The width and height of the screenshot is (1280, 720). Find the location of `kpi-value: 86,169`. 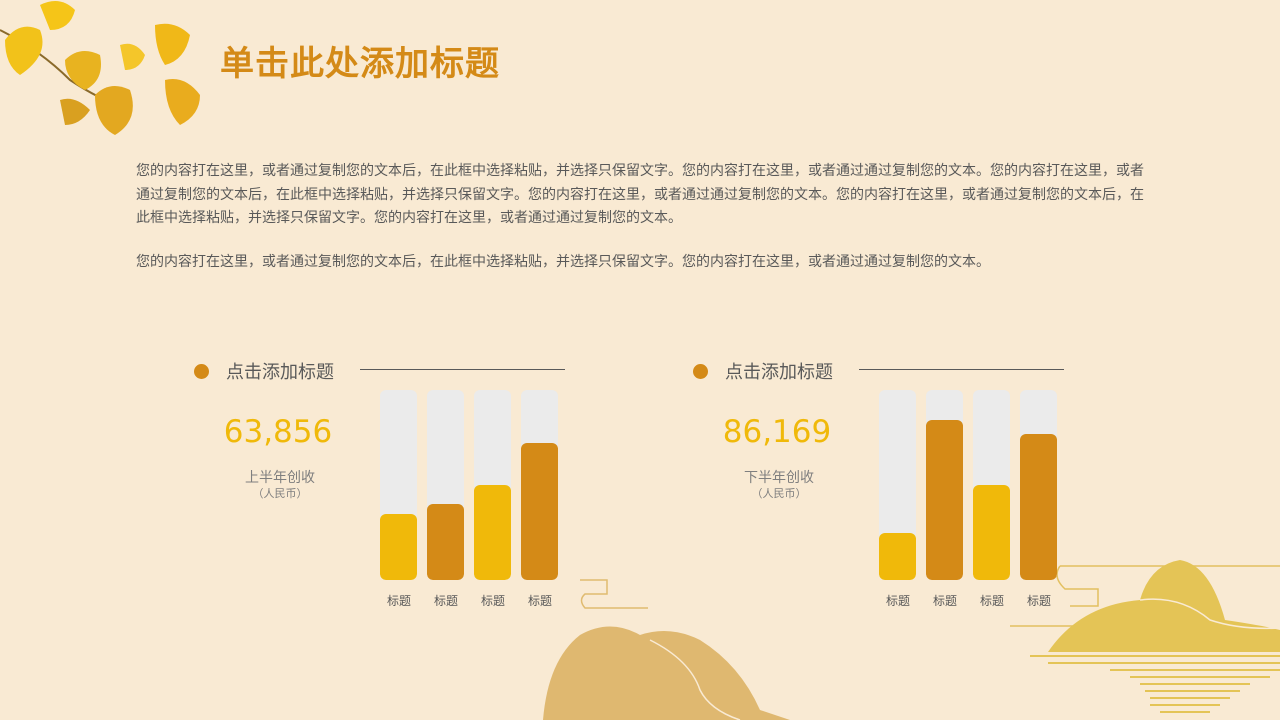

kpi-value: 86,169 is located at coordinates (777, 432).